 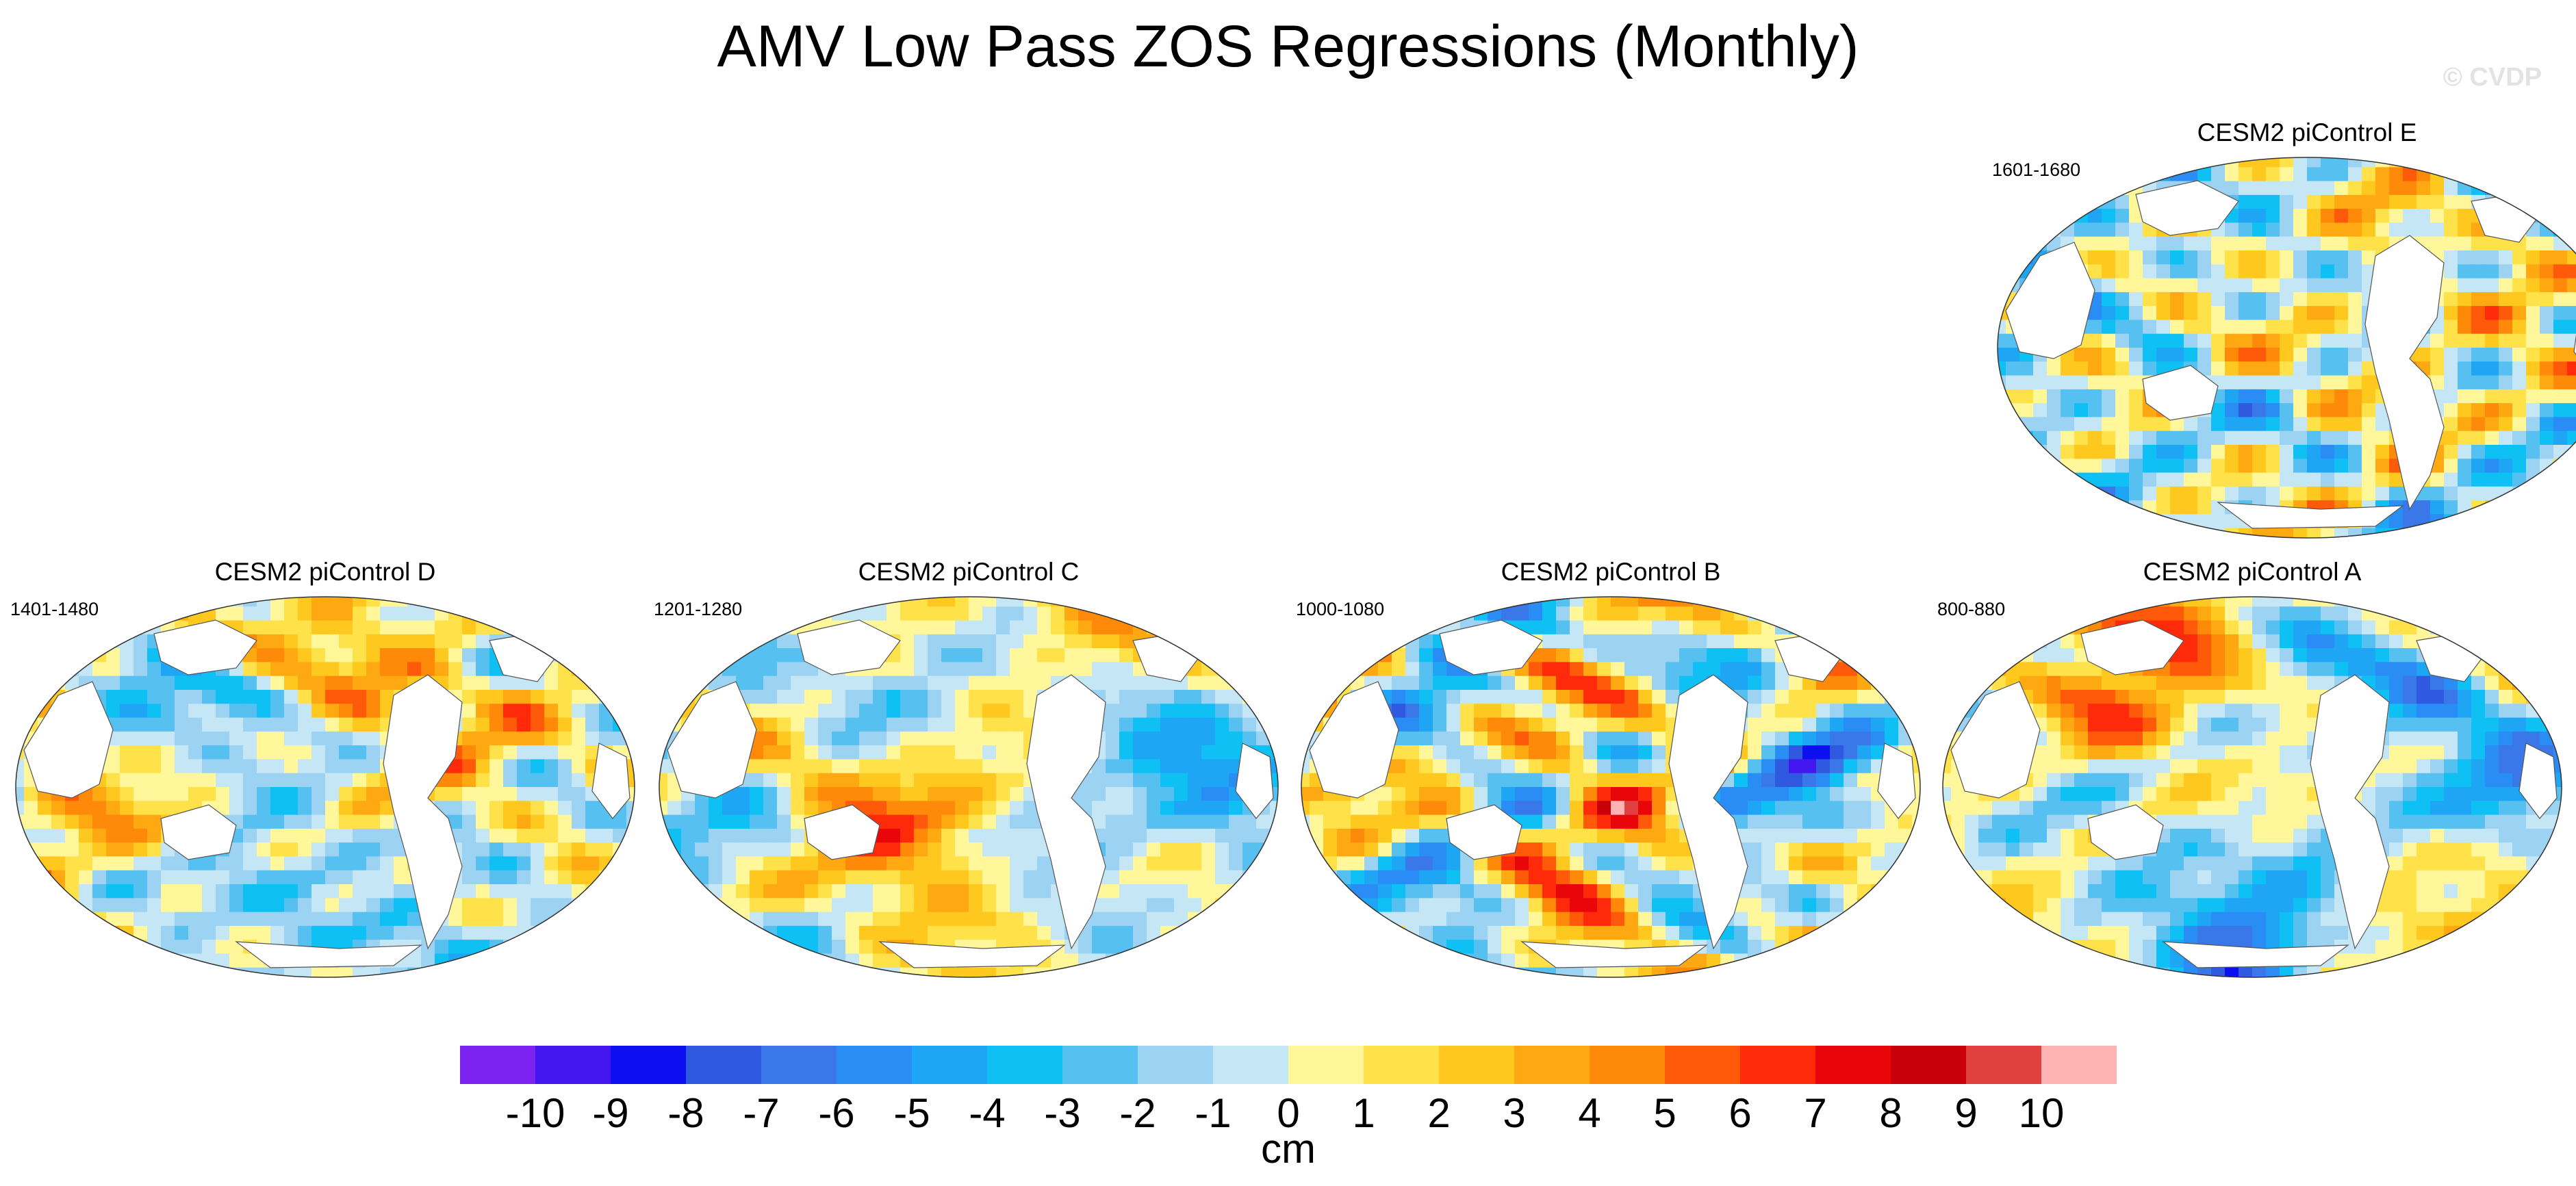 I want to click on colorbar-tick-label: 1, so click(x=1363, y=1113).